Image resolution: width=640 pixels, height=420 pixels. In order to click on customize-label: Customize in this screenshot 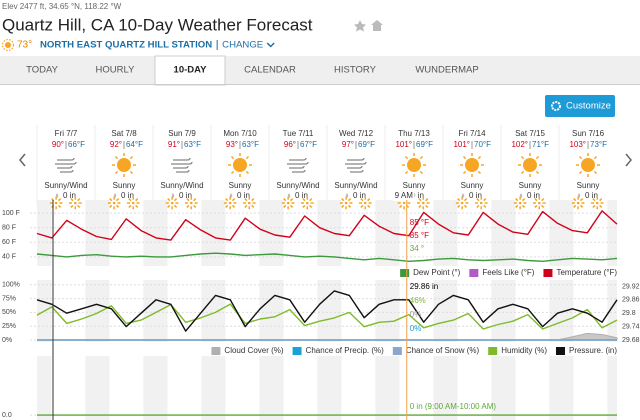, I will do `click(588, 106)`.